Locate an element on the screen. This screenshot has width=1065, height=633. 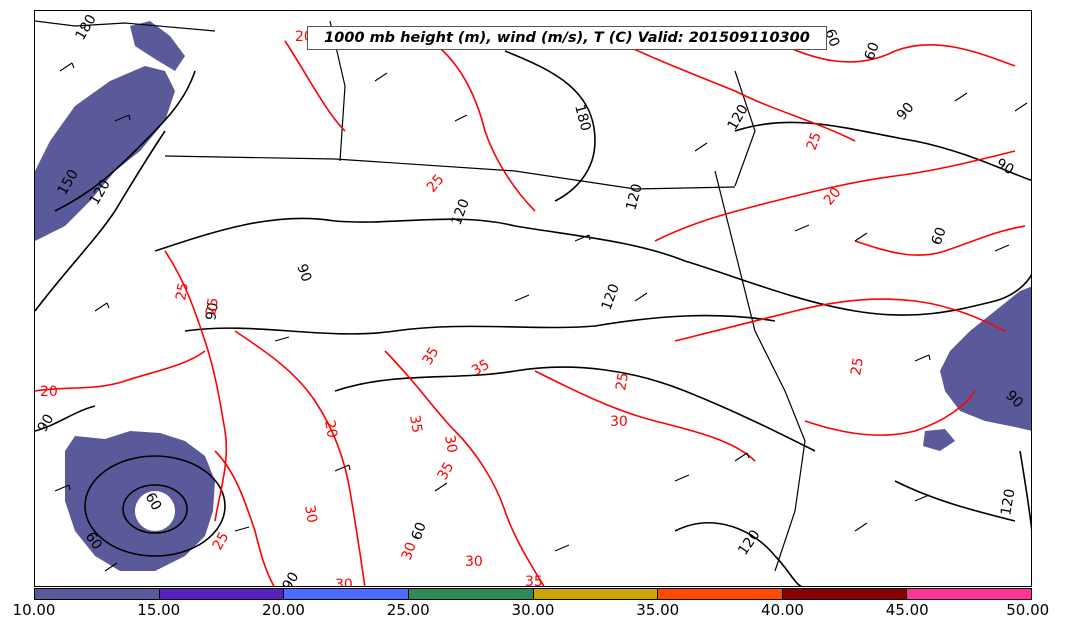
height-contour-low-inner is located at coordinates (155, 509).